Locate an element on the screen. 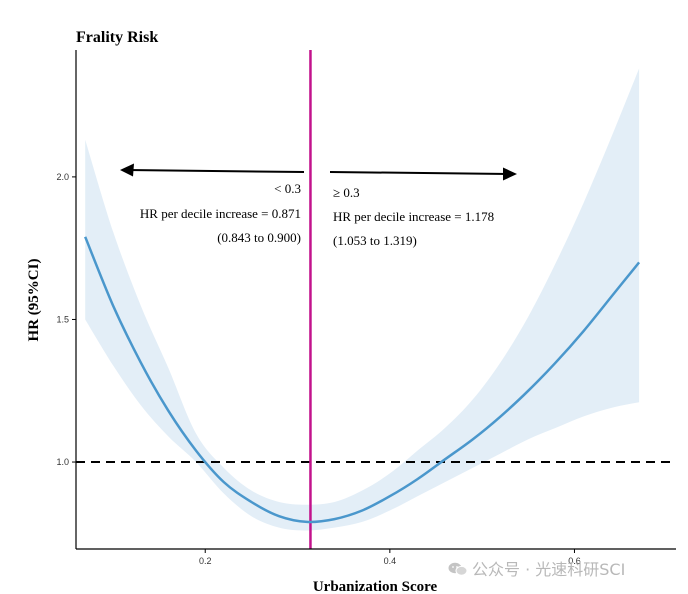 The image size is (688, 594). watermark-text: 公众号 · 光速科研SCI is located at coordinates (549, 569).